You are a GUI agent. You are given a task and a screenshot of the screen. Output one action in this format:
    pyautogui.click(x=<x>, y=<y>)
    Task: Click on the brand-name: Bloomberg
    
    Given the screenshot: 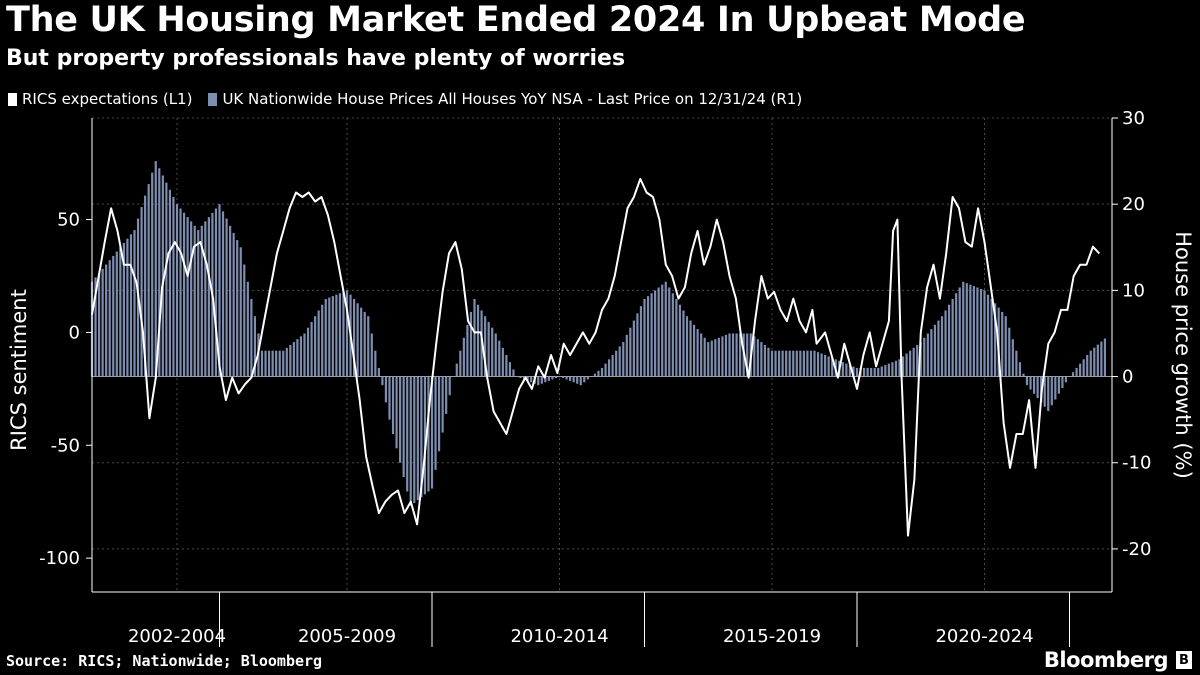 What is the action you would take?
    pyautogui.click(x=1106, y=660)
    